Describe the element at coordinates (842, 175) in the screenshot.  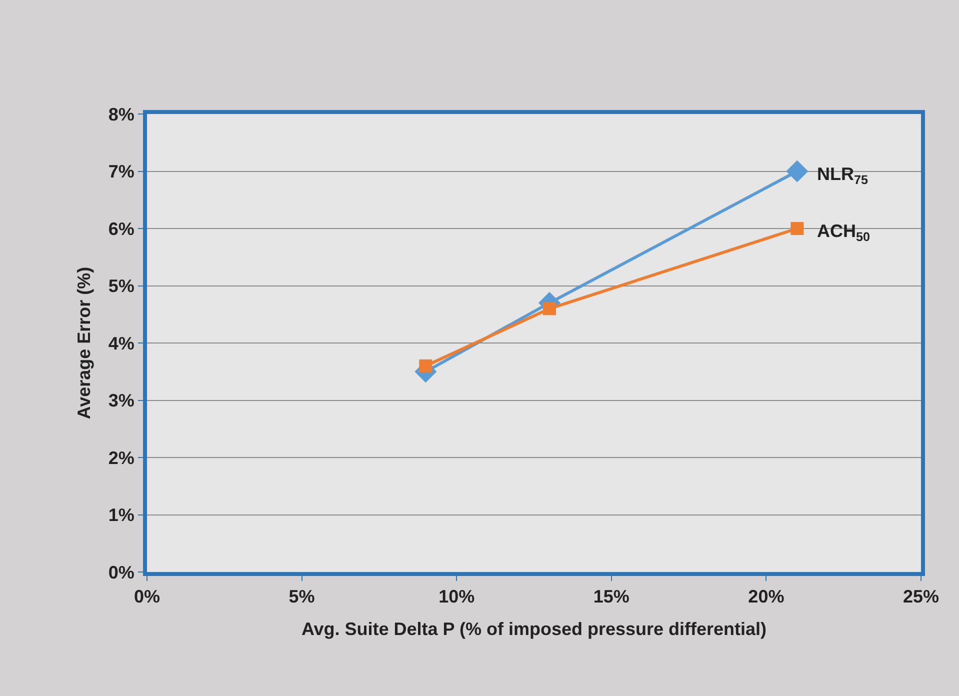
I see `series-label: NLR$_{75}$` at that location.